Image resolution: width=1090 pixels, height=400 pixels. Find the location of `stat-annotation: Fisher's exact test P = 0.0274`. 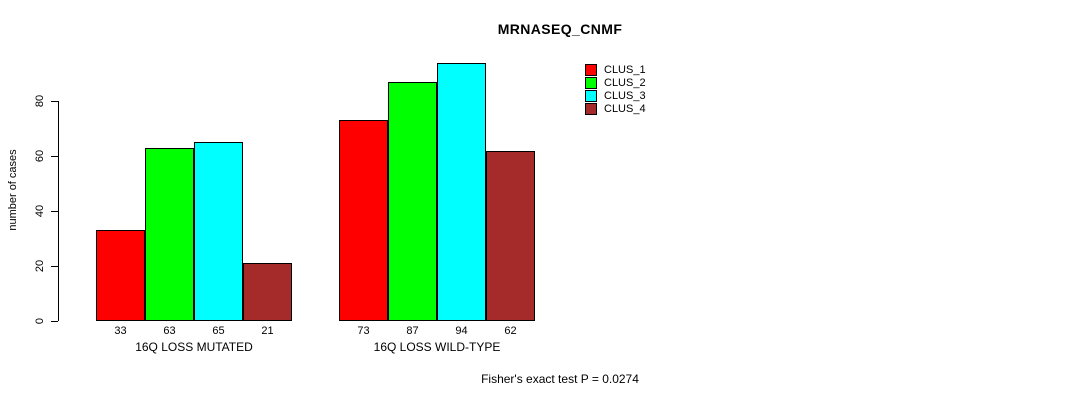

stat-annotation: Fisher's exact test P = 0.0274 is located at coordinates (560, 379).